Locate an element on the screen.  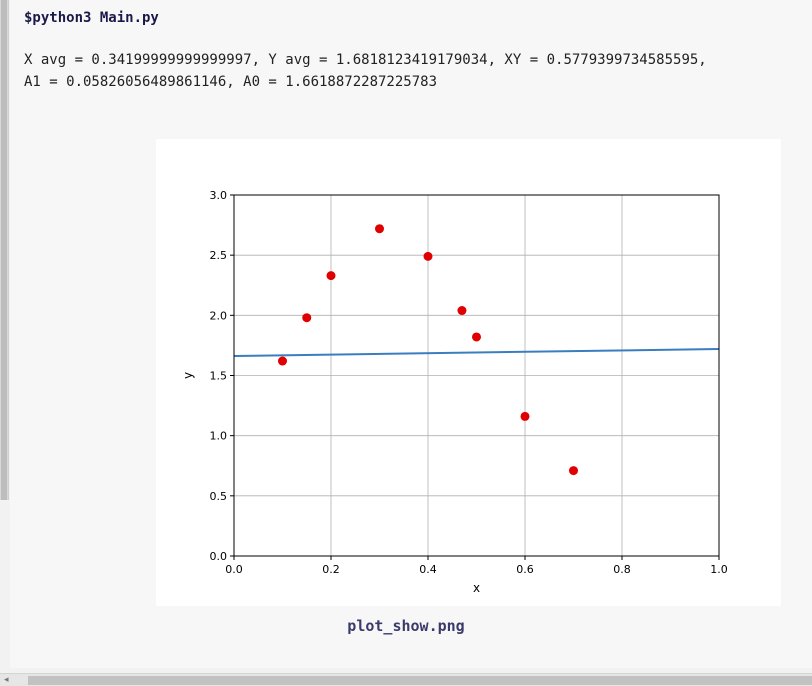
scroll-left-arrow-icon: ◂ is located at coordinates (6, 680).